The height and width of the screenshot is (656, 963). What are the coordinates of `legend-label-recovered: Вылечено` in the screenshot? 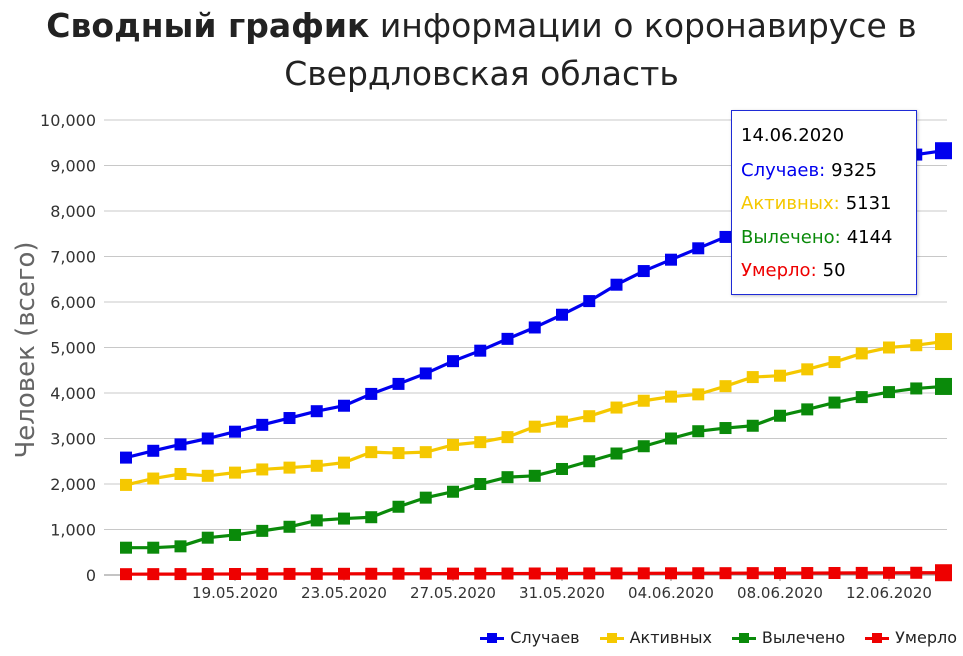 It's located at (803, 637).